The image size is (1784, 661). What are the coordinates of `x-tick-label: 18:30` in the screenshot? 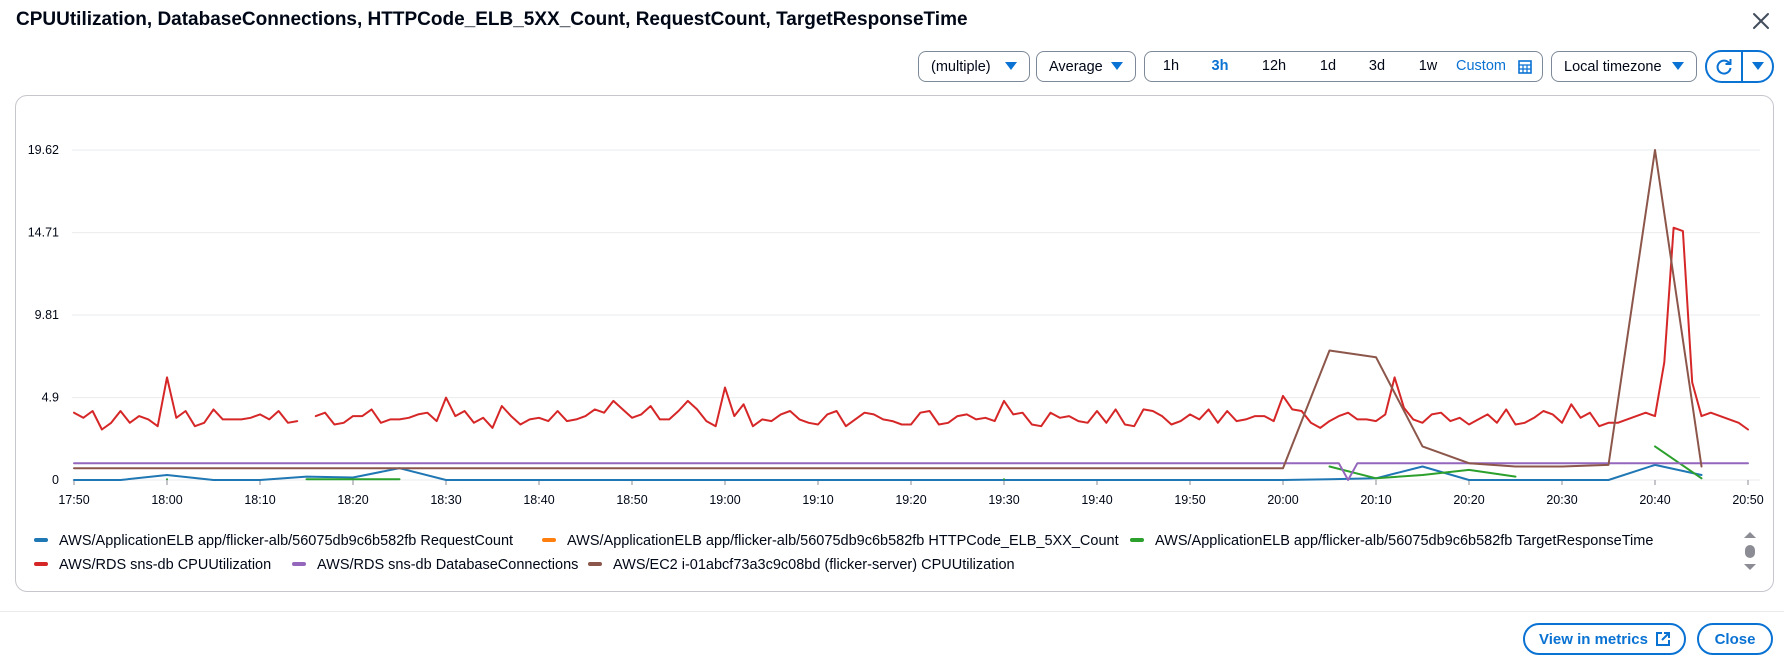 It's located at (445, 500).